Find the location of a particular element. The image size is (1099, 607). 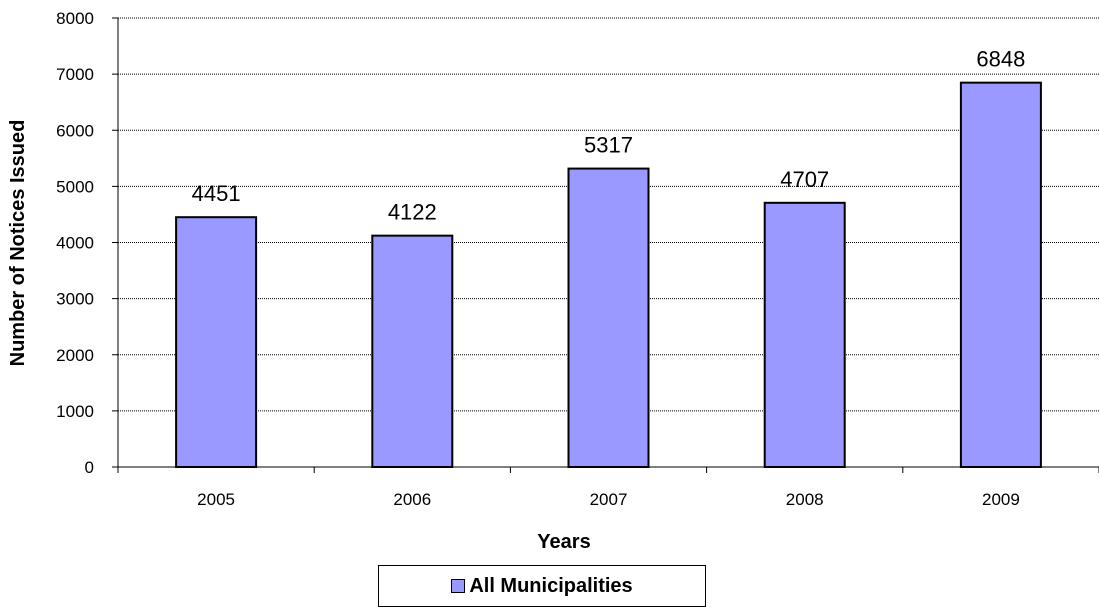

data-label: 4451 is located at coordinates (216, 193).